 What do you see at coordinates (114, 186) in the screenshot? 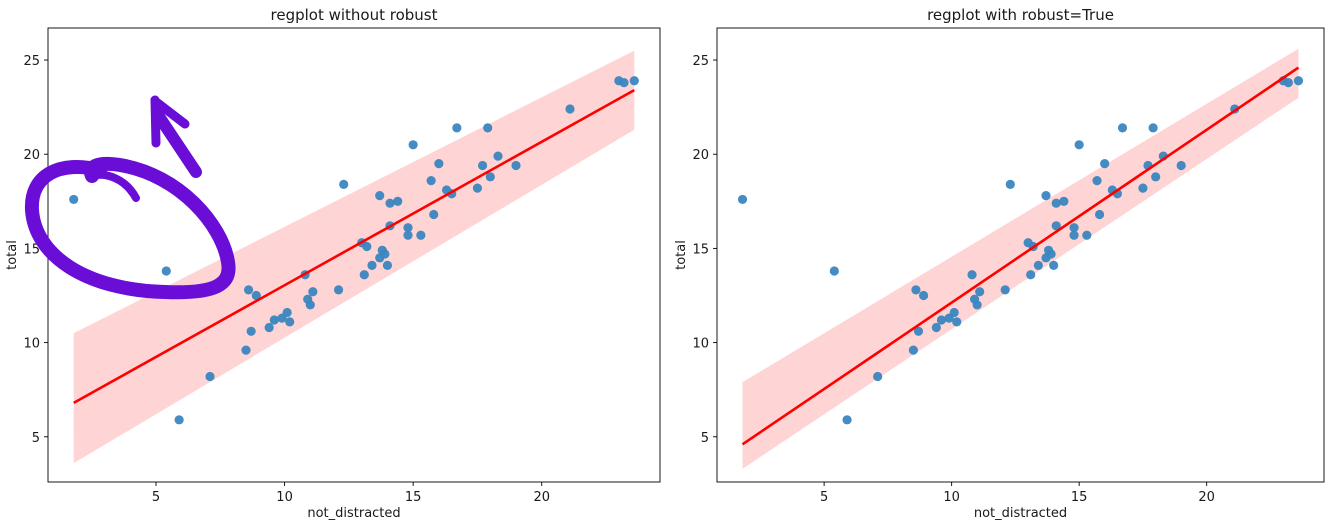
I see `annotation-circle-tail` at bounding box center [114, 186].